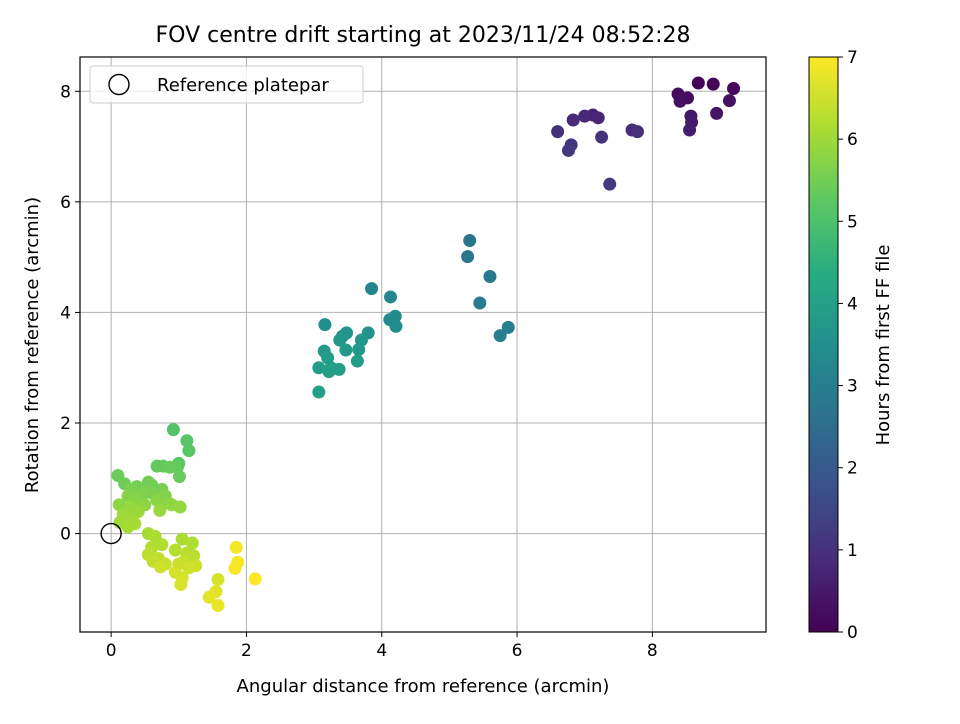 This screenshot has height=724, width=960. I want to click on legend-box, so click(226, 84).